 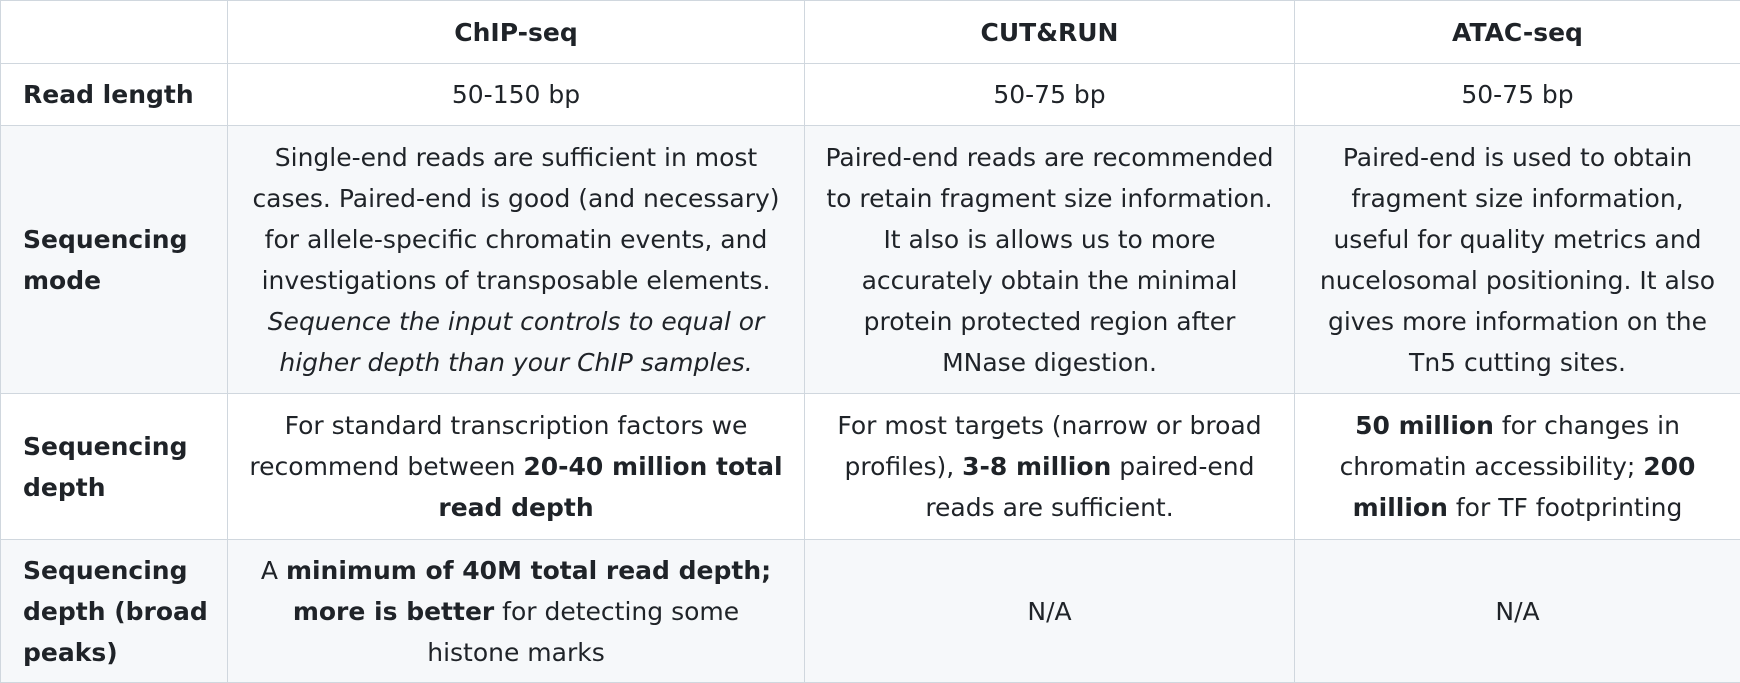 What do you see at coordinates (516, 95) in the screenshot?
I see `cell-read-length-chip: 50-150 bp` at bounding box center [516, 95].